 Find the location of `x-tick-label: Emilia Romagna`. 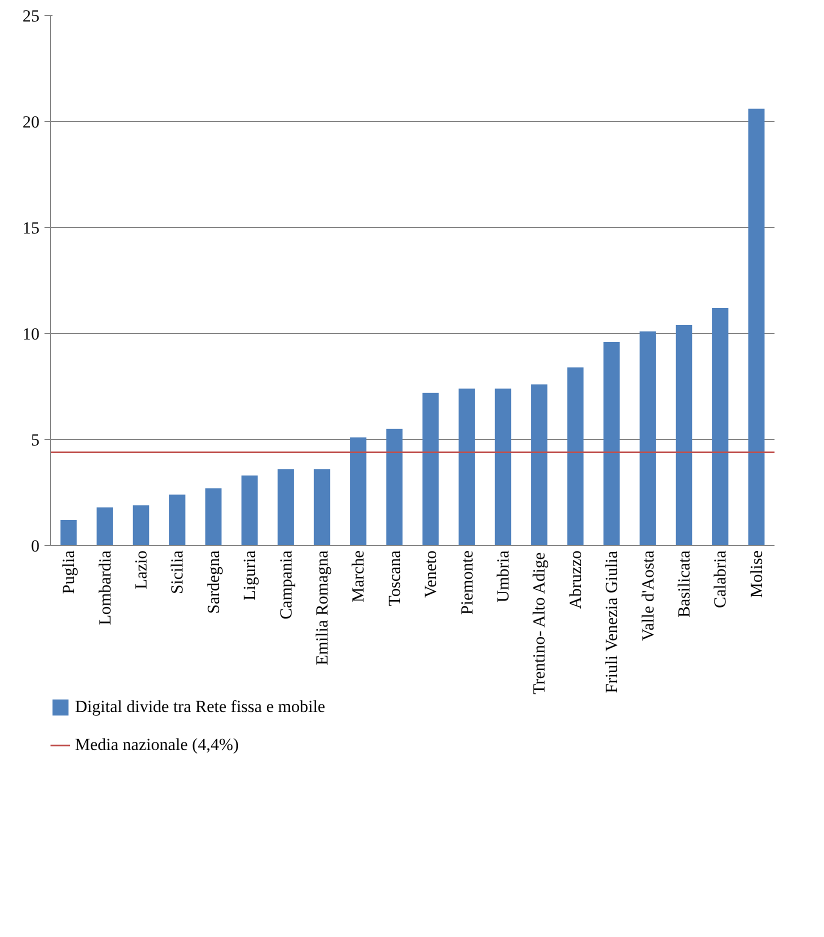

x-tick-label: Emilia Romagna is located at coordinates (322, 608).